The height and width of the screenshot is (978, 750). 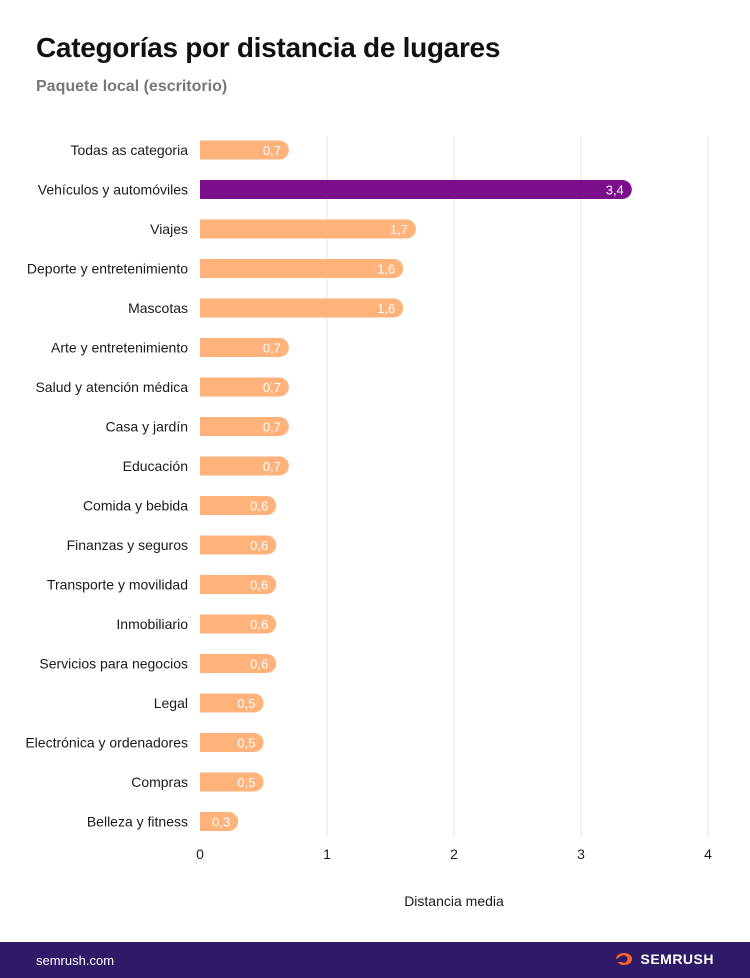 What do you see at coordinates (159, 782) in the screenshot?
I see `category-label: Compras` at bounding box center [159, 782].